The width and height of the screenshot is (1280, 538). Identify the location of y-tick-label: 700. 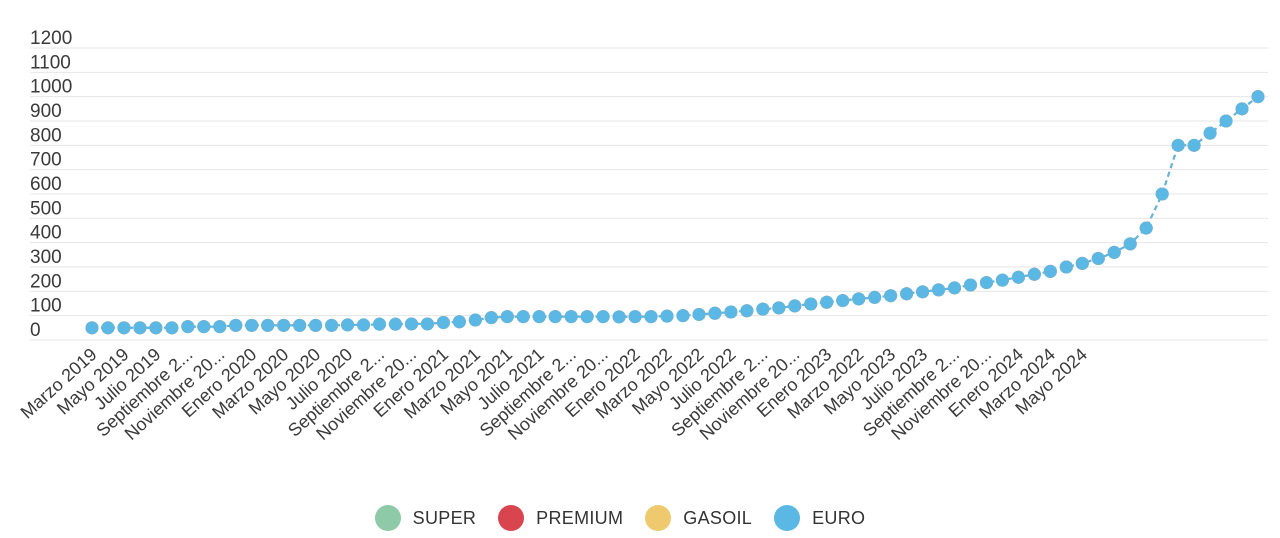
(46, 160).